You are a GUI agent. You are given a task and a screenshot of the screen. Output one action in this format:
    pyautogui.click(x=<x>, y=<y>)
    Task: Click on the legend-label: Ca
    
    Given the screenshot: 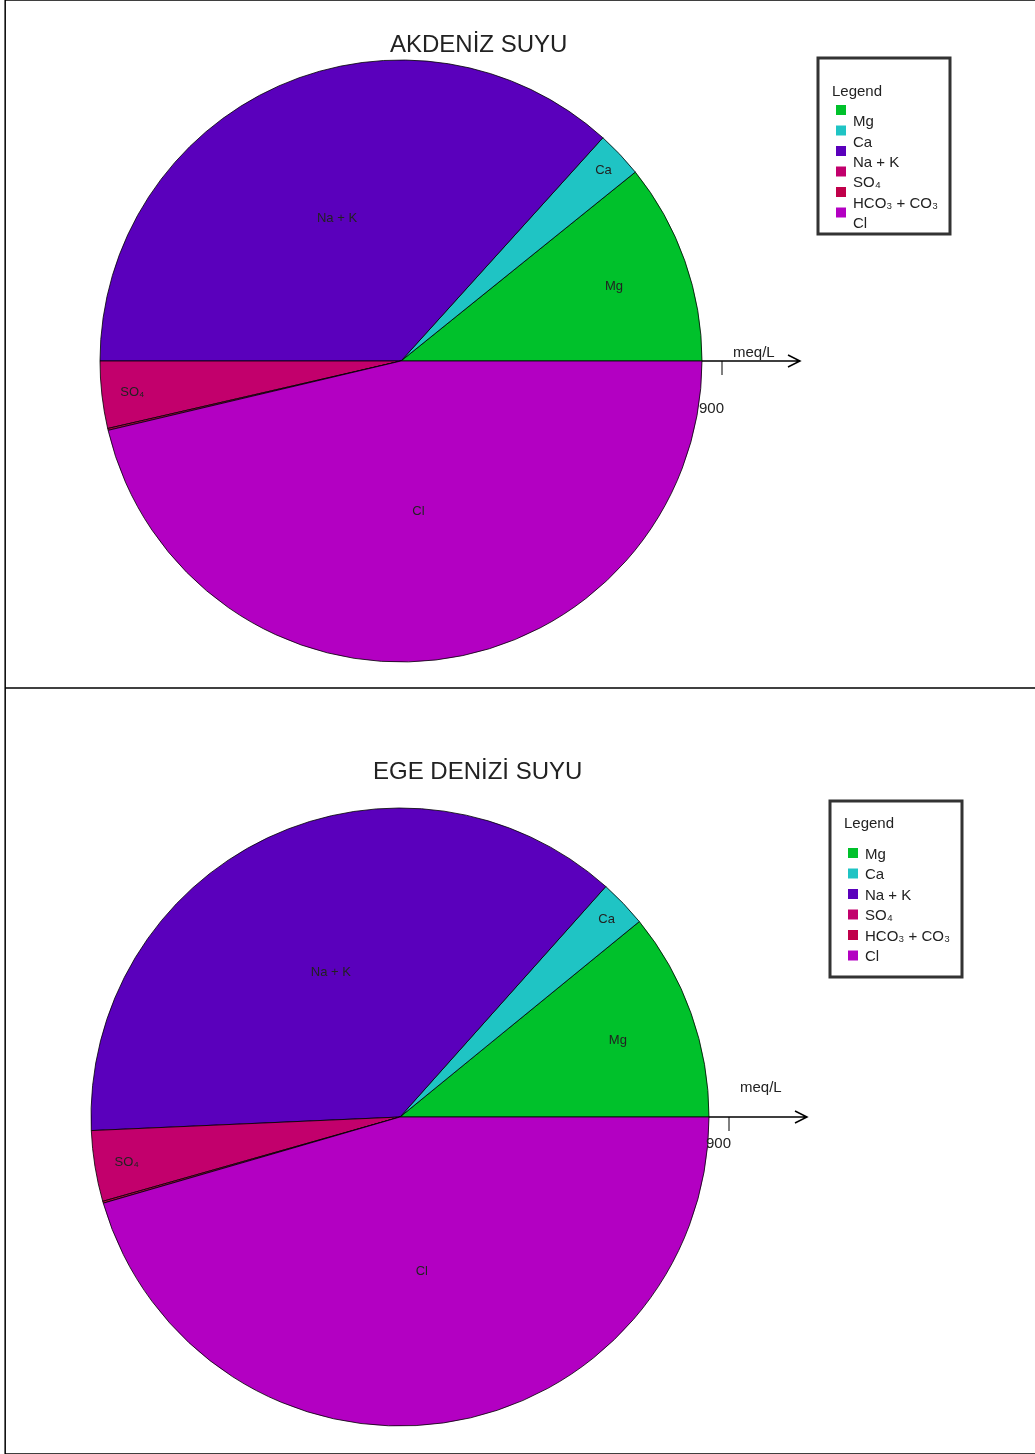 What is the action you would take?
    pyautogui.click(x=875, y=873)
    